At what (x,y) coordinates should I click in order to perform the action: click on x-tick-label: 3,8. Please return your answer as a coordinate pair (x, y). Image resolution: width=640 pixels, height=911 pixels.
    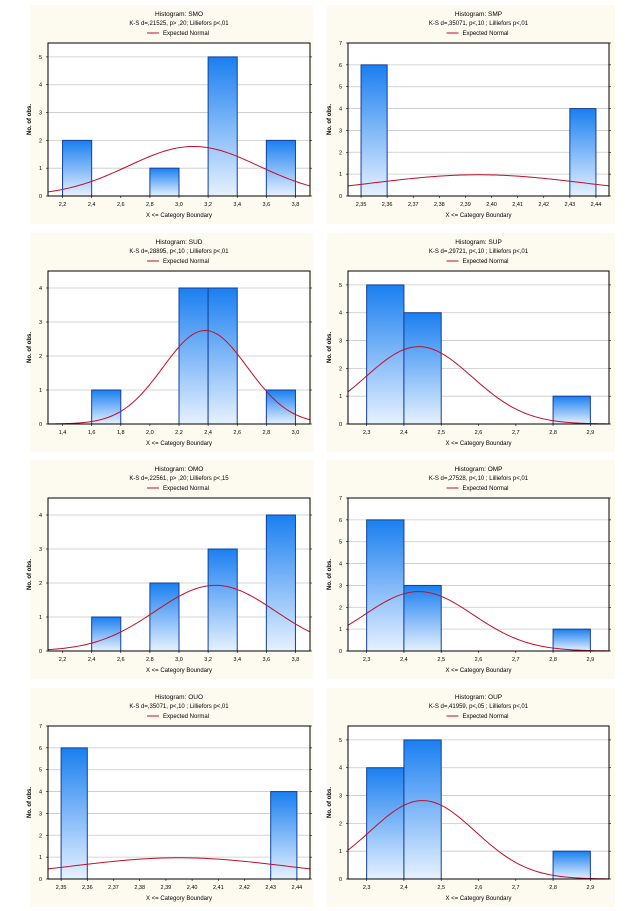
    Looking at the image, I should click on (296, 660).